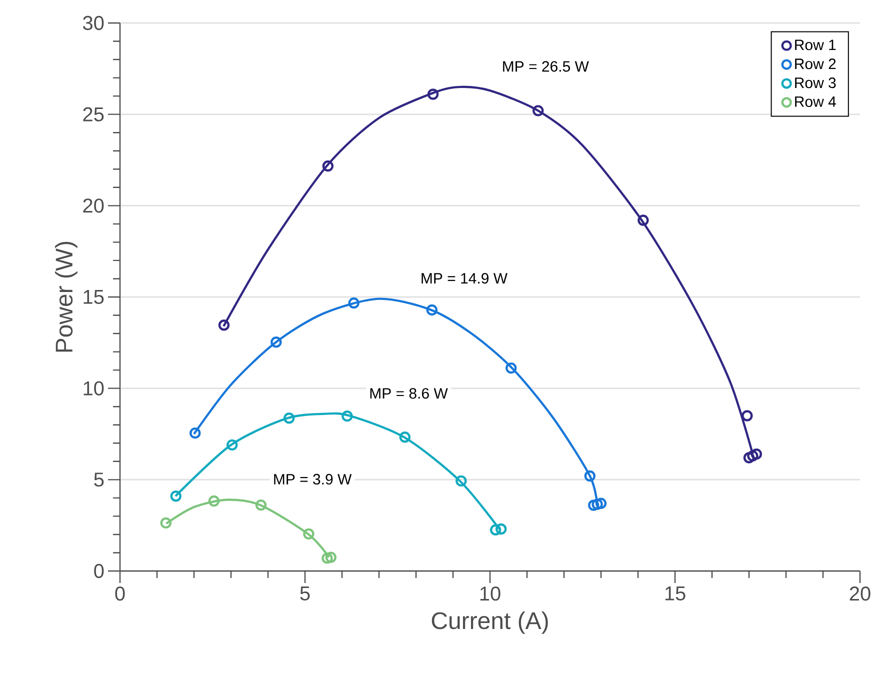 The image size is (882, 685). Describe the element at coordinates (409, 393) in the screenshot. I see `annotation: MP = 8.6 W` at that location.